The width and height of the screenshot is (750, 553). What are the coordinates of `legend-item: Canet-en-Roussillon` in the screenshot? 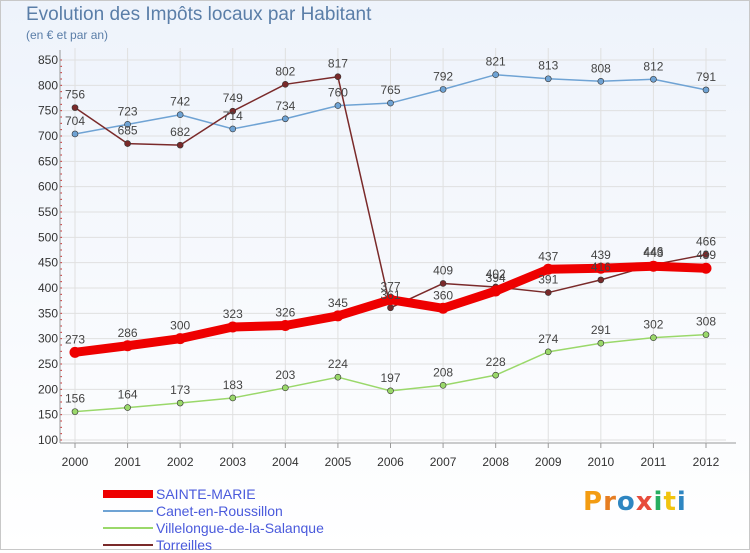 It's located at (193, 511).